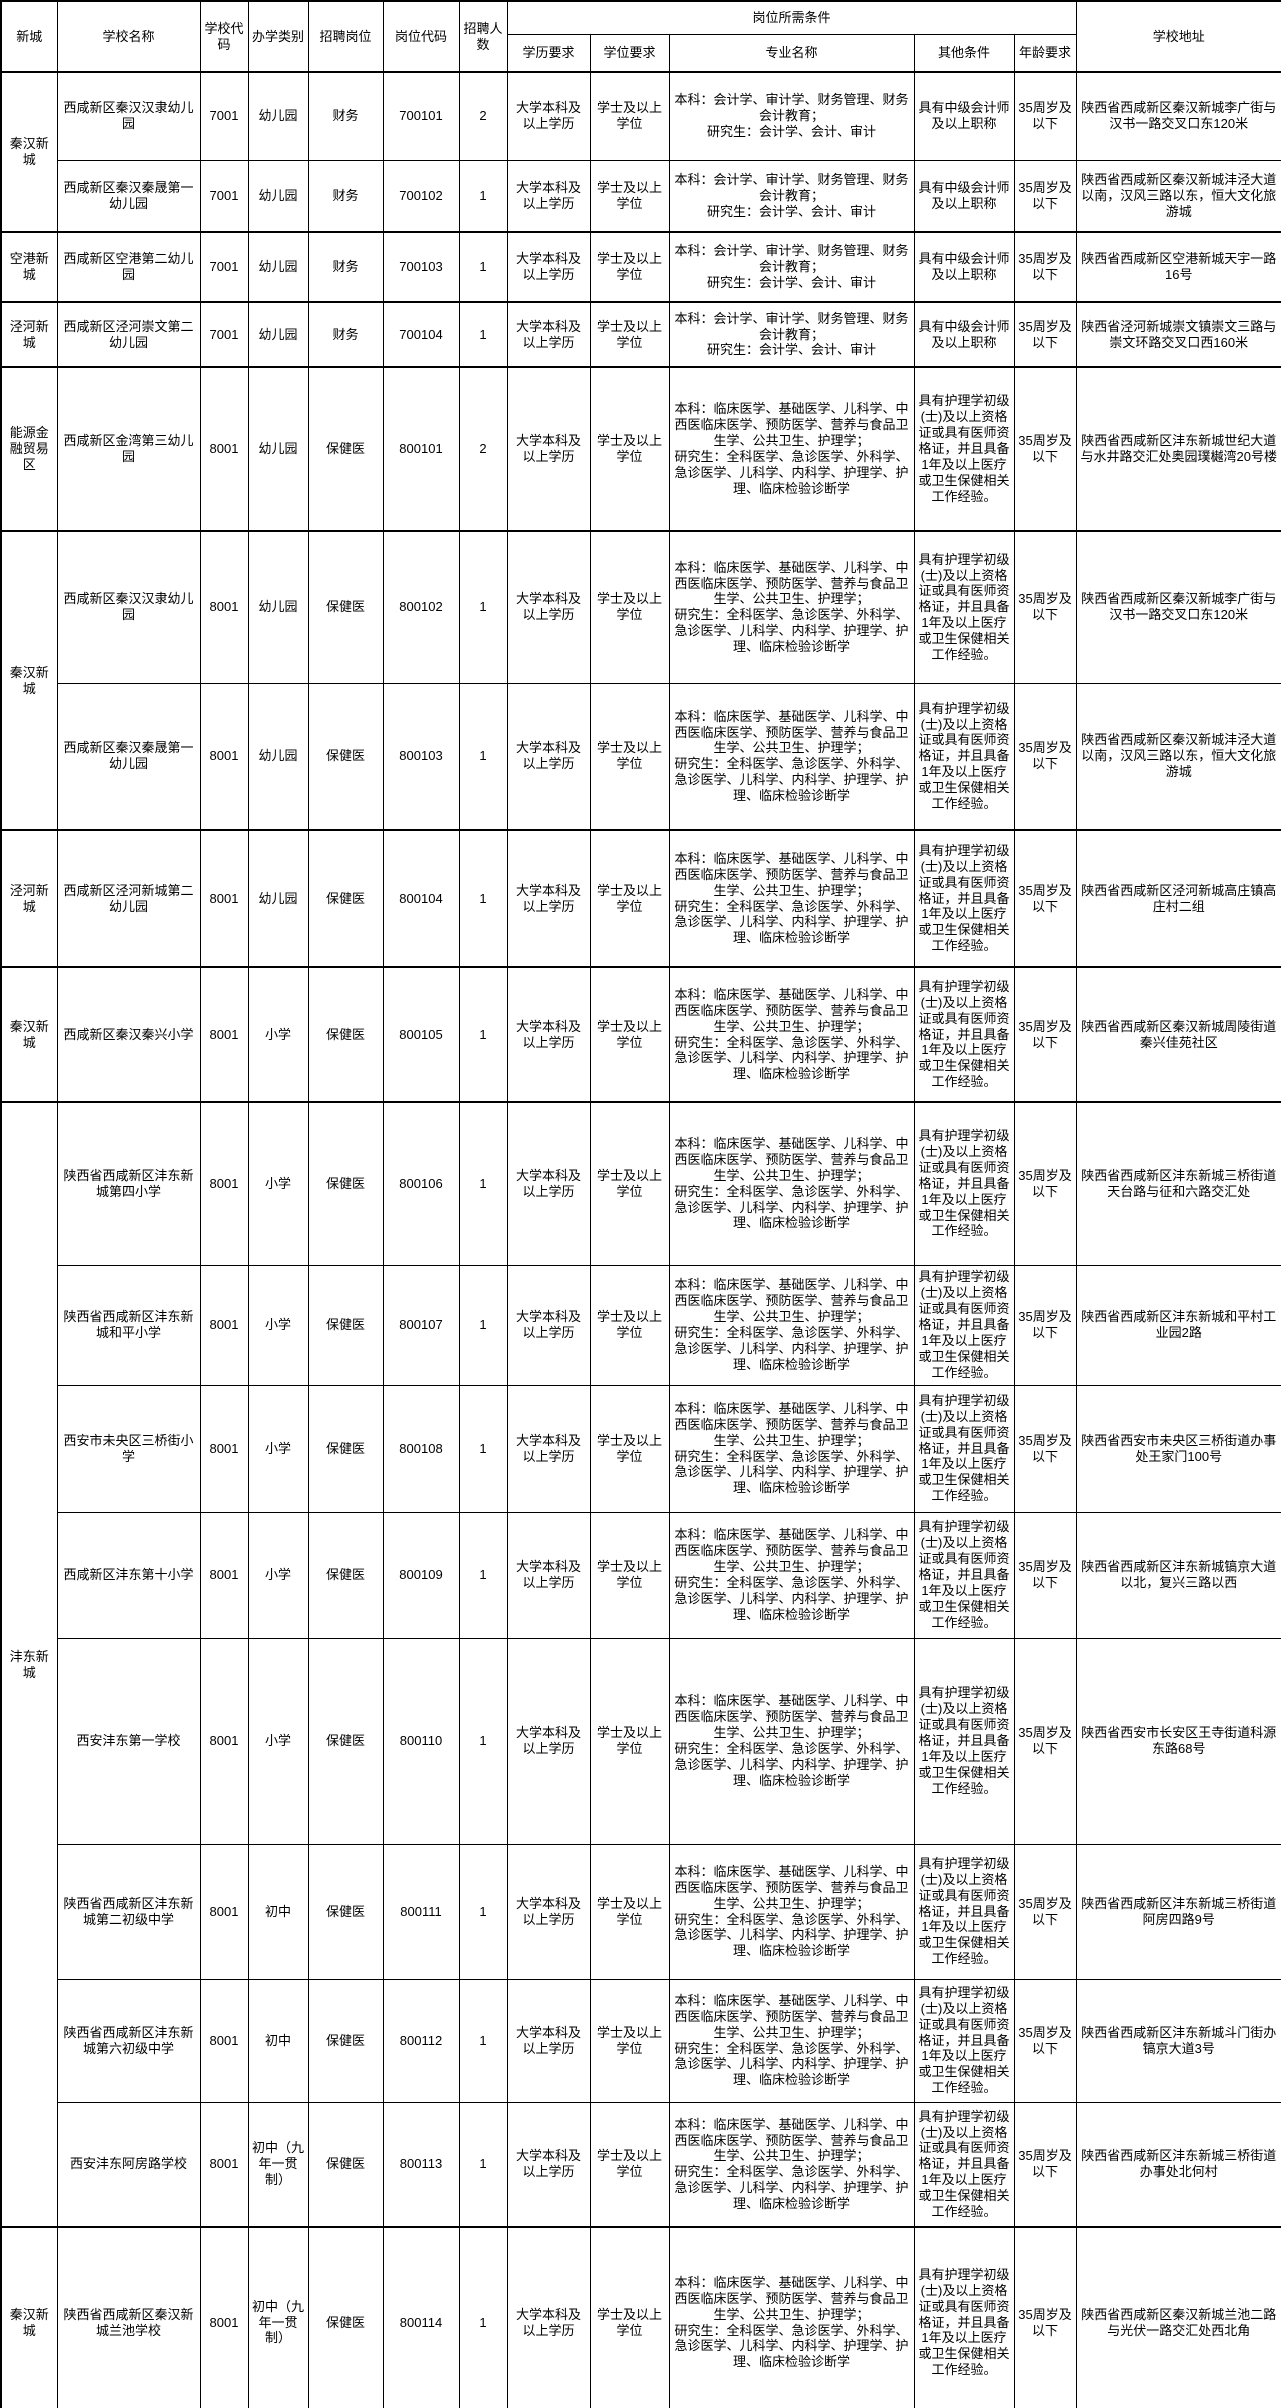  Describe the element at coordinates (483, 116) in the screenshot. I see `headcount-cell: 2` at that location.